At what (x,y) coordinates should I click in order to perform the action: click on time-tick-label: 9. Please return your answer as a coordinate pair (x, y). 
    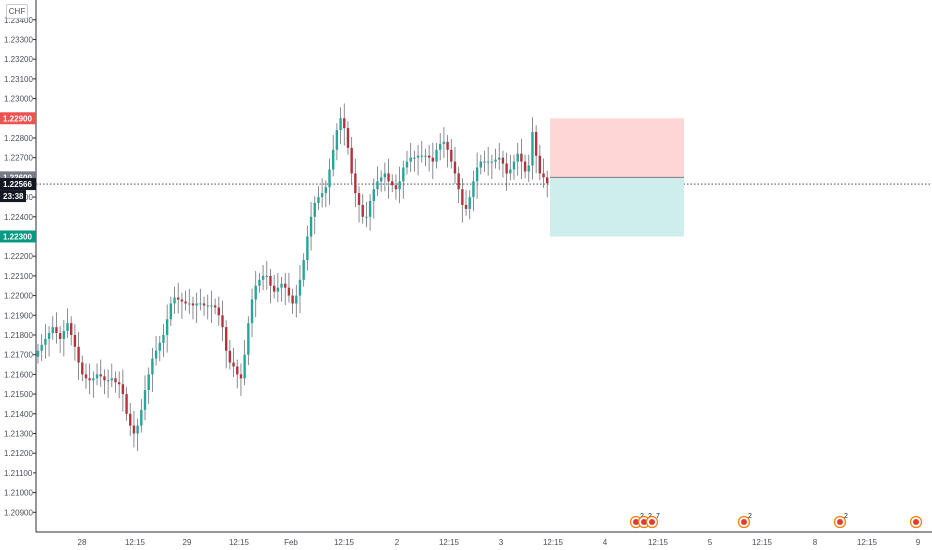
    Looking at the image, I should click on (918, 542).